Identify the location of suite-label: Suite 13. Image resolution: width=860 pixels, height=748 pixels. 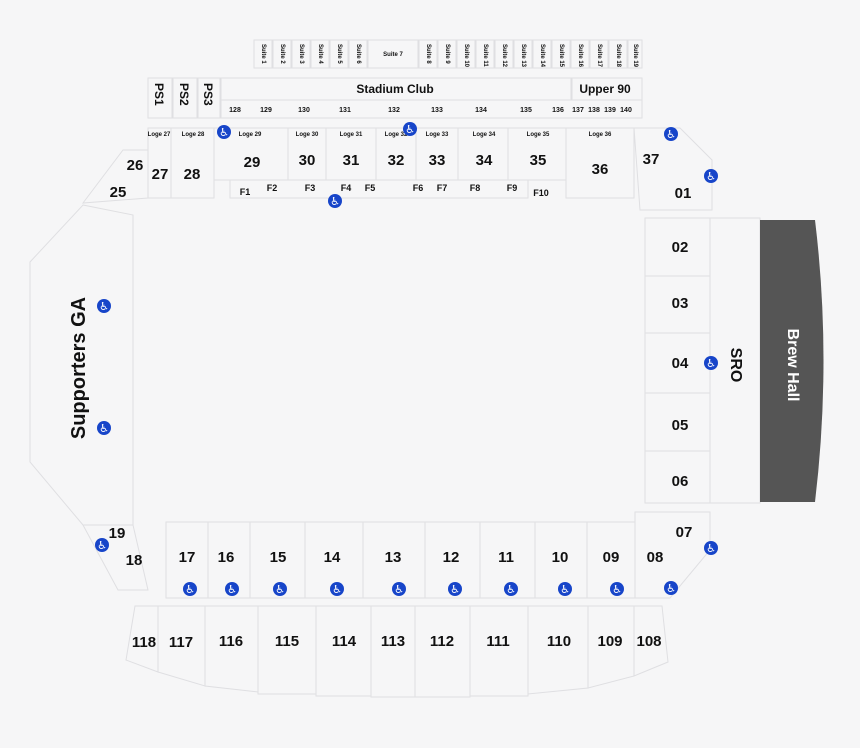
(523, 56).